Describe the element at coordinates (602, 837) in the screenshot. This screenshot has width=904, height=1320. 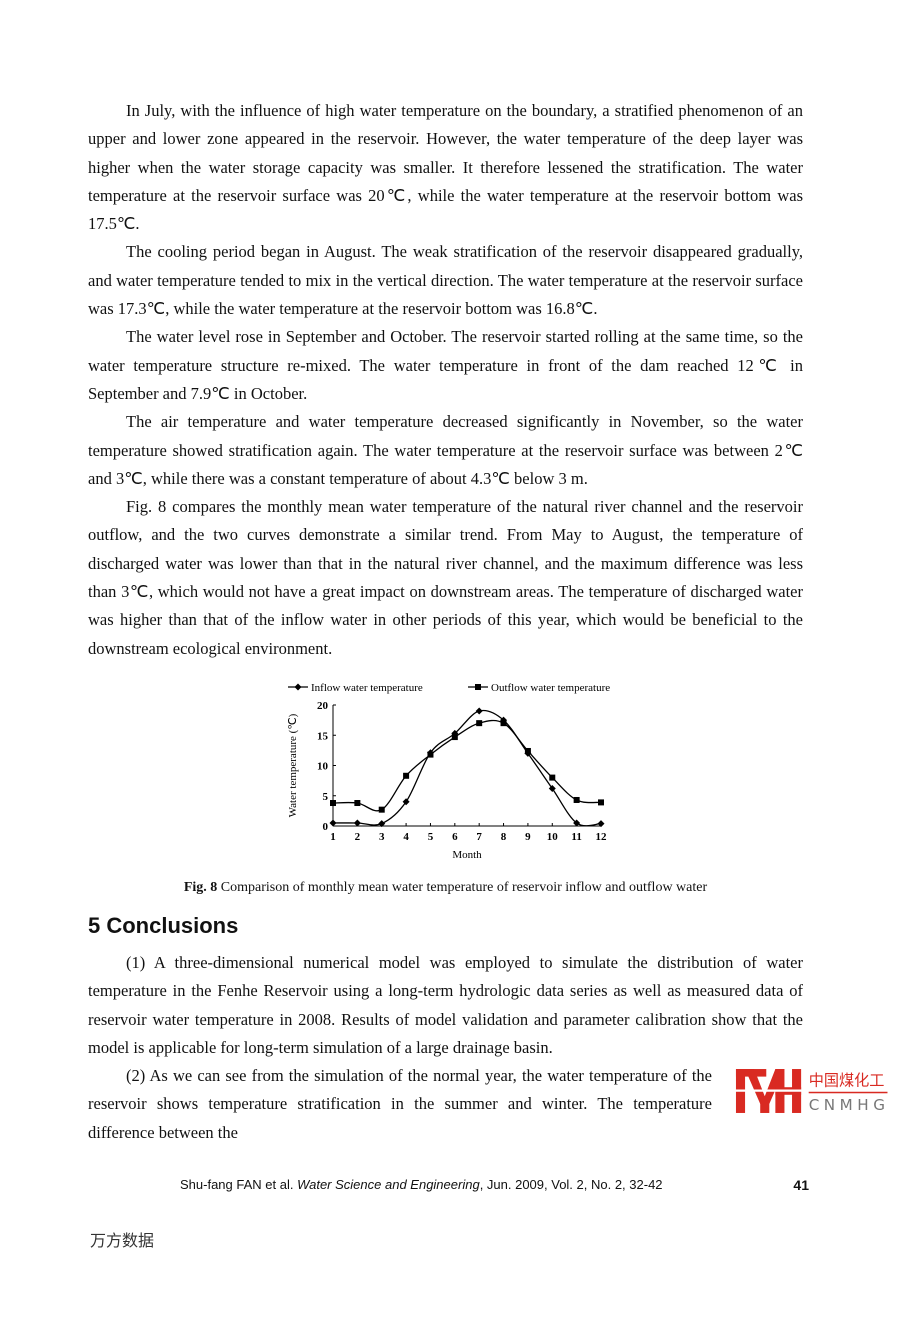
I see `x-tick-label: 12` at that location.